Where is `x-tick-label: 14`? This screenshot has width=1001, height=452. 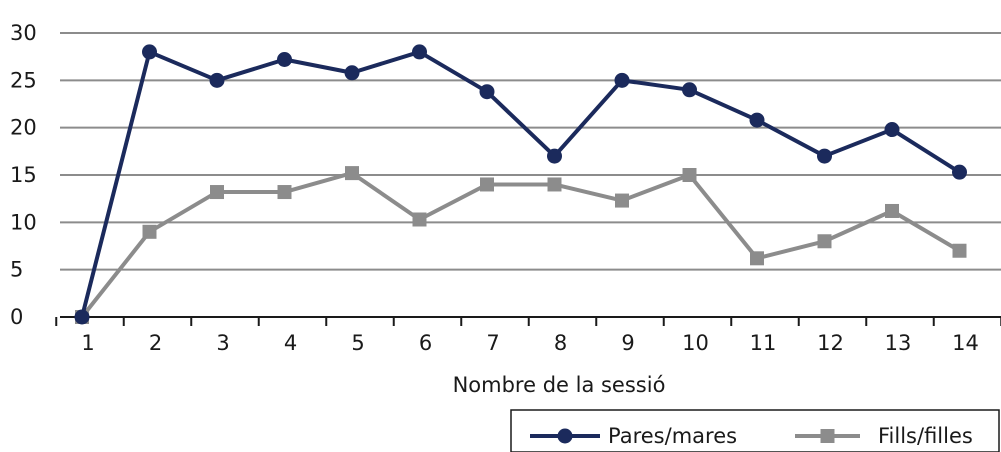
x-tick-label: 14 is located at coordinates (965, 343).